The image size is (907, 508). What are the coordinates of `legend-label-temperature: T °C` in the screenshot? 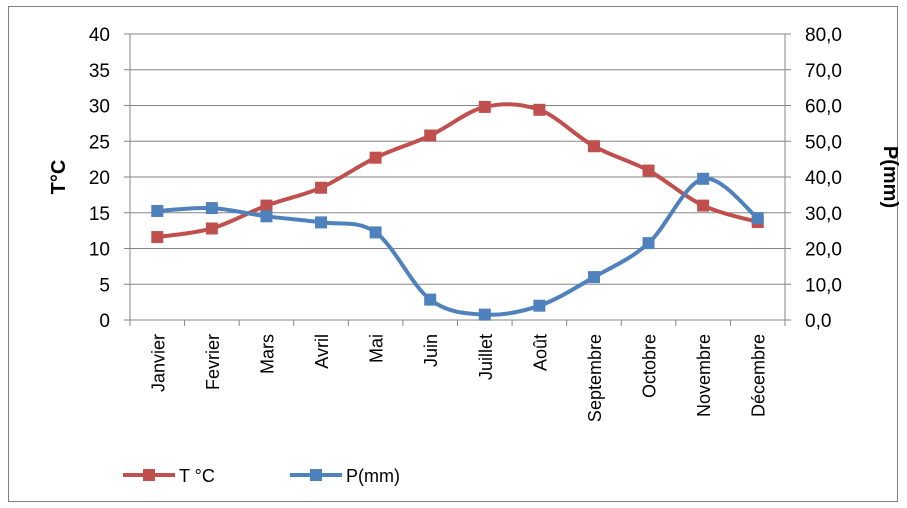 It's located at (197, 476).